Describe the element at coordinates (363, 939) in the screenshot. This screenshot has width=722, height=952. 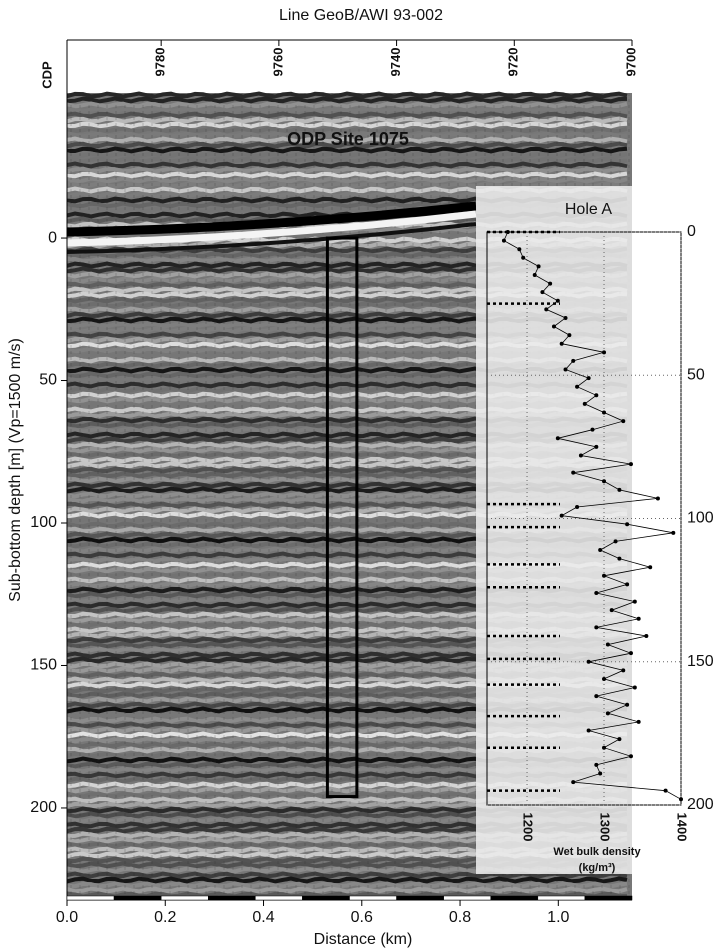
I see `x-axis-label: Distance (km)` at that location.